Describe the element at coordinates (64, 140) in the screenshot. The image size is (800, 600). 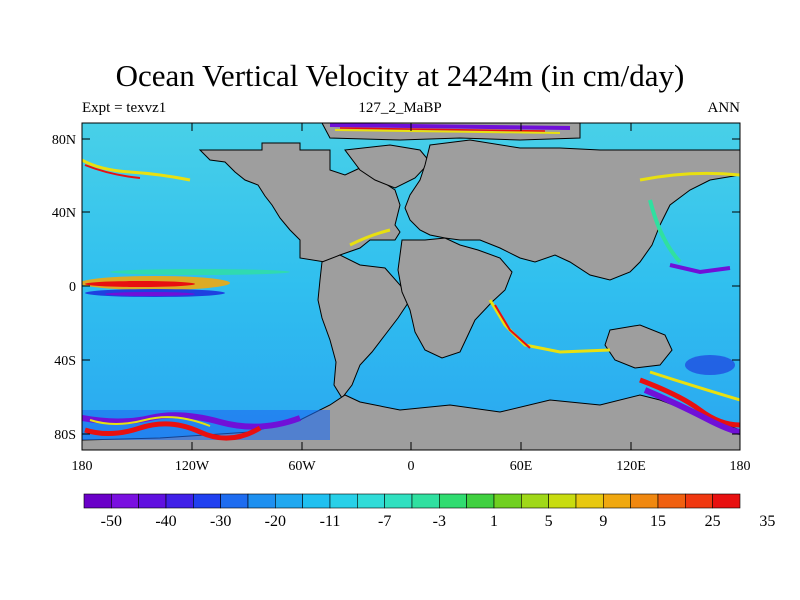
I see `lat-tick-label-80n: 80N` at that location.